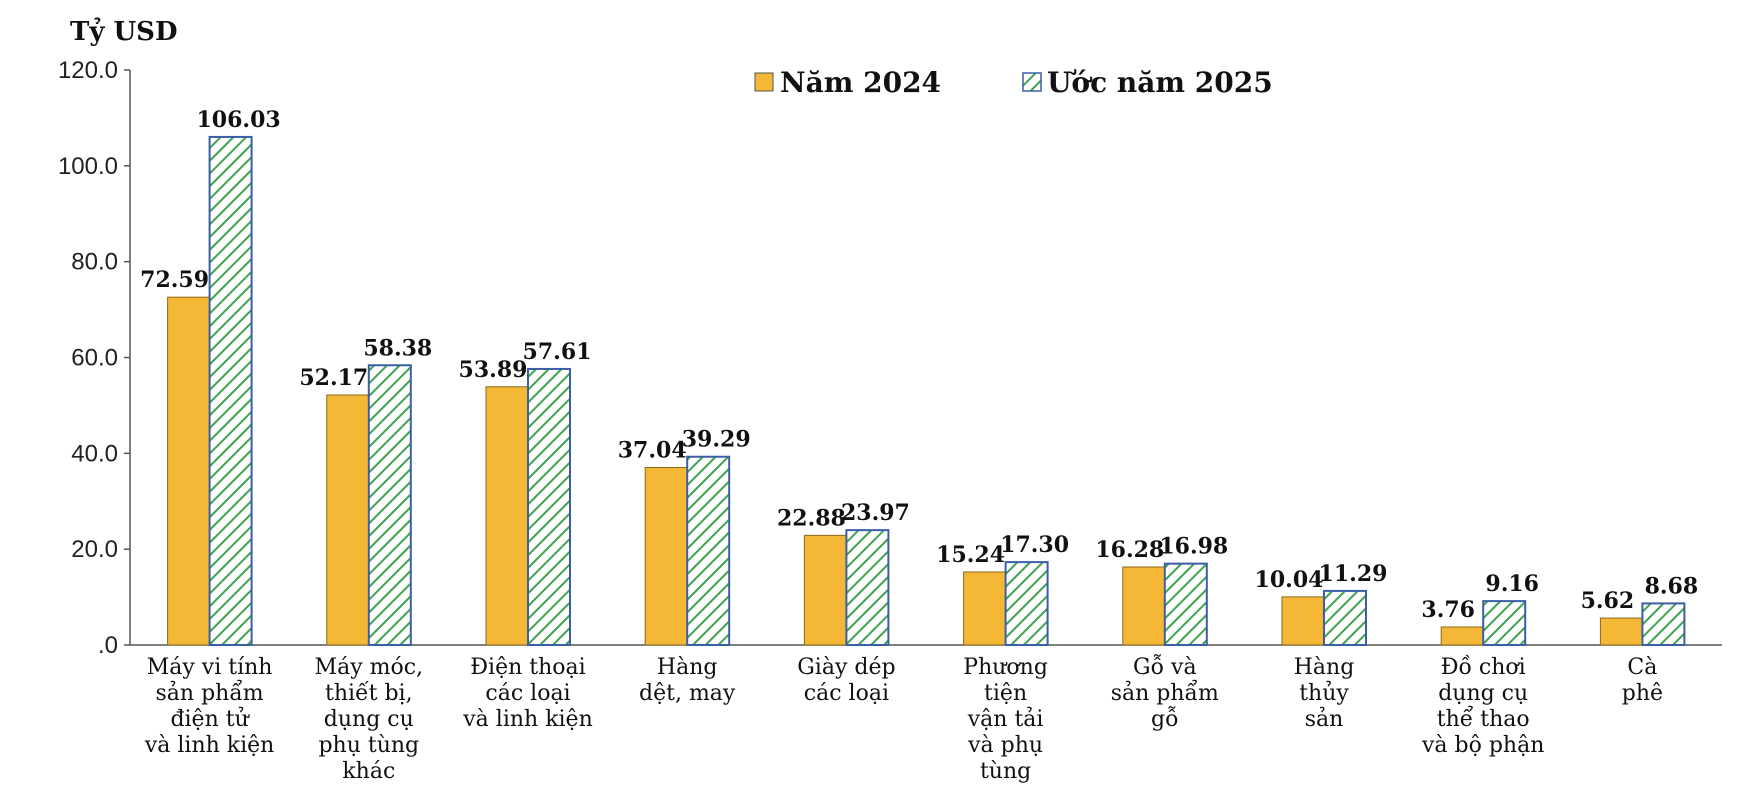  What do you see at coordinates (493, 370) in the screenshot?
I see `value-label-nam-2024: 53.89` at bounding box center [493, 370].